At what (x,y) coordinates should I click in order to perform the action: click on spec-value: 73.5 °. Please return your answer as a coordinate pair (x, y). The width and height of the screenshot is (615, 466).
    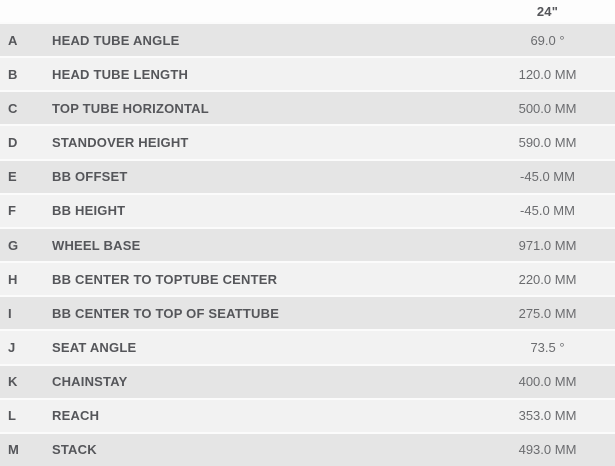
    Looking at the image, I should click on (547, 347).